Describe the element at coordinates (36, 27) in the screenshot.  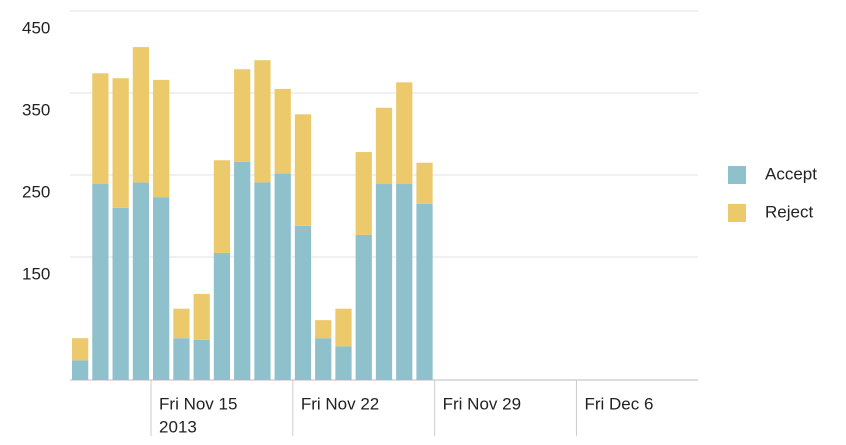
I see `y-tick-label: 450` at that location.